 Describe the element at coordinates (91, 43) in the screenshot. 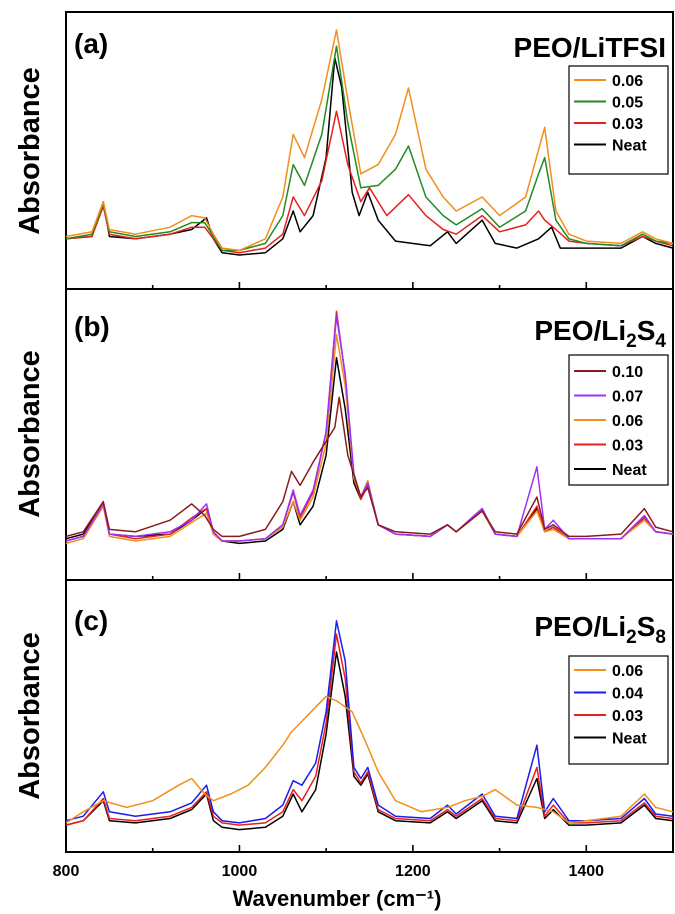

I see `panel-a-tag: (a)` at that location.